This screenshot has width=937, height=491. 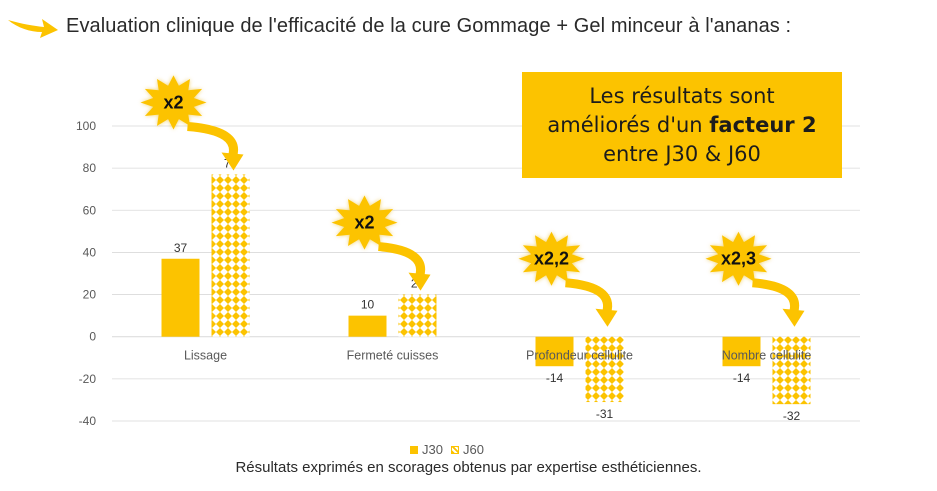 I want to click on chart-legend: J30 J60, so click(x=447, y=449).